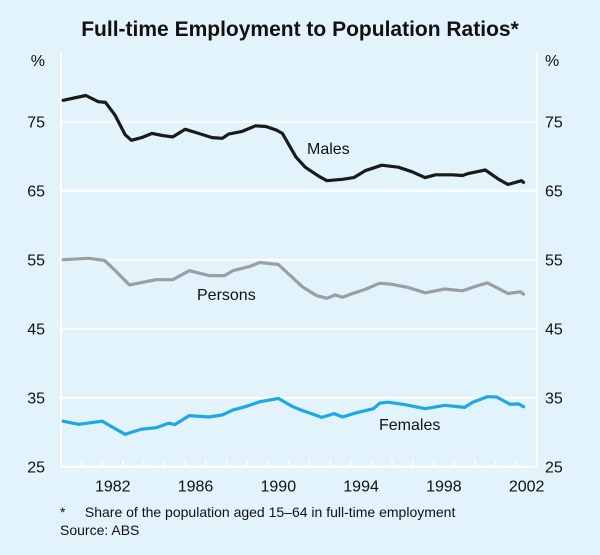 This screenshot has width=600, height=555. Describe the element at coordinates (99, 530) in the screenshot. I see `source-note: Source: ABS` at that location.